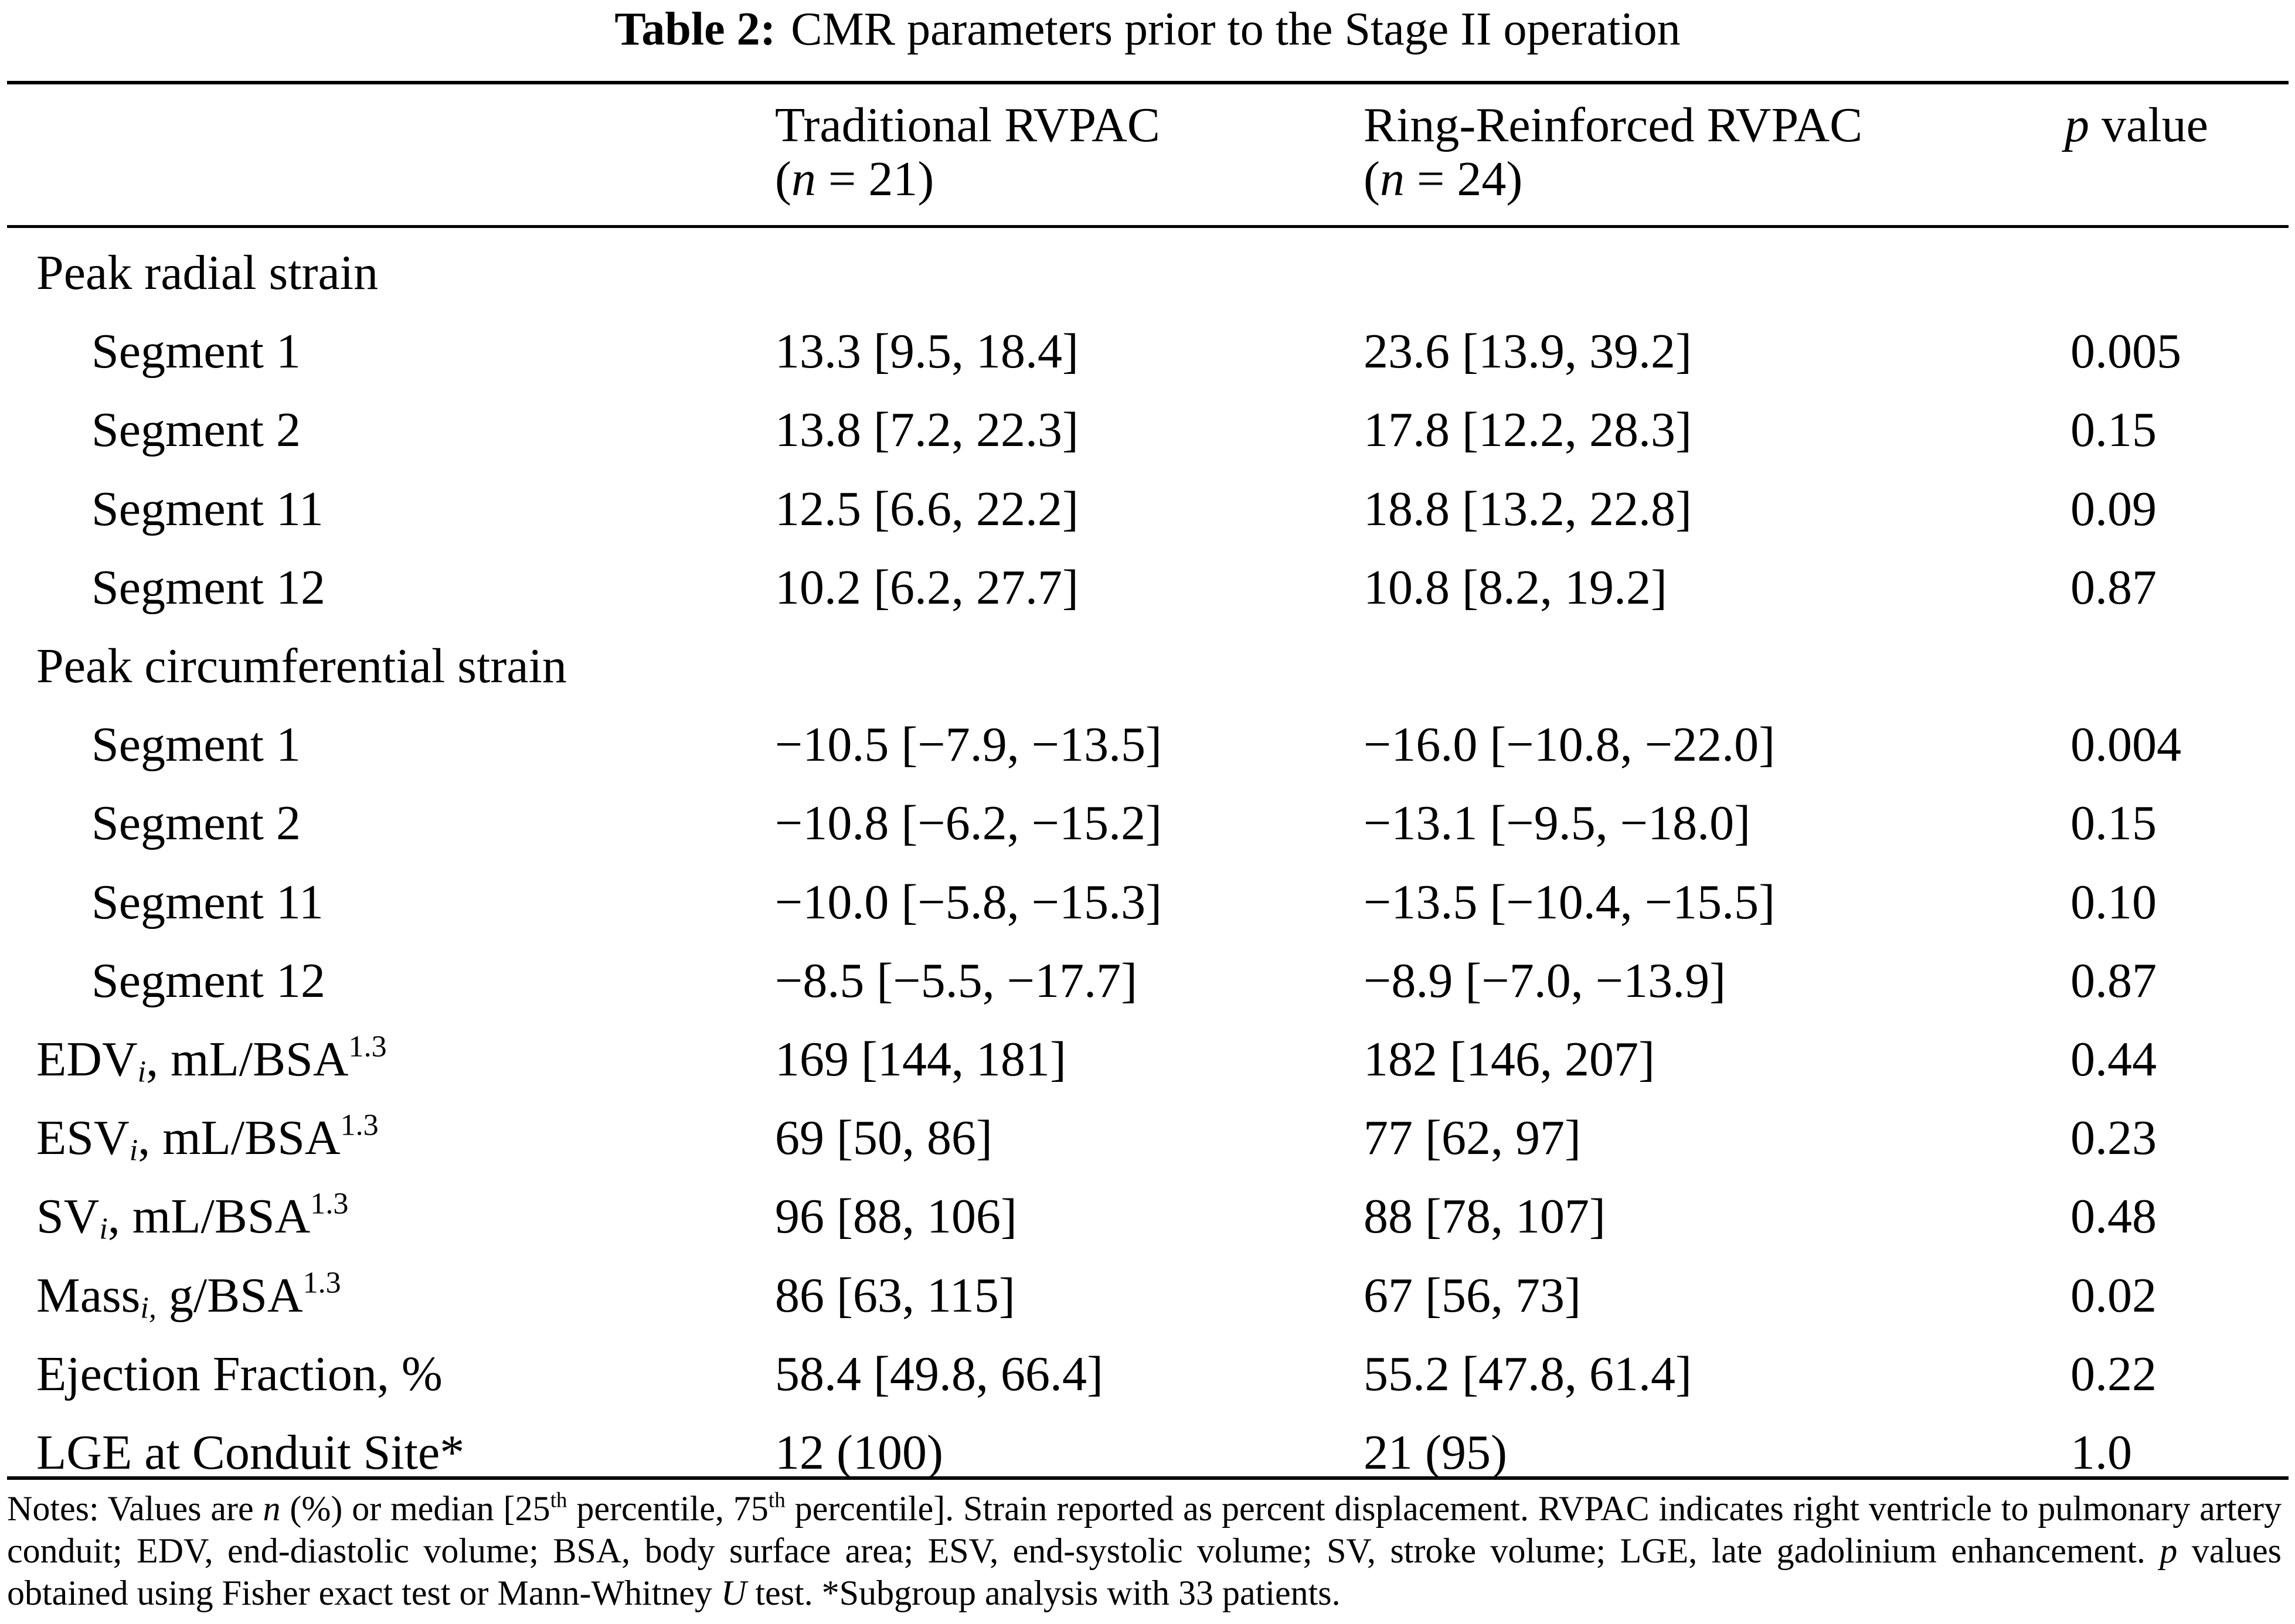  Describe the element at coordinates (927, 587) in the screenshot. I see `traditional-value: 10.2 [6.2, 27.7]` at that location.